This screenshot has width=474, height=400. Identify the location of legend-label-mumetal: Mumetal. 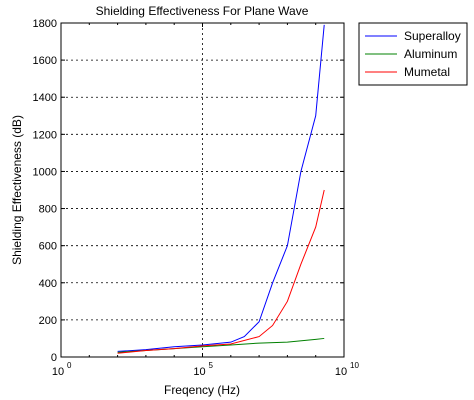
(427, 72).